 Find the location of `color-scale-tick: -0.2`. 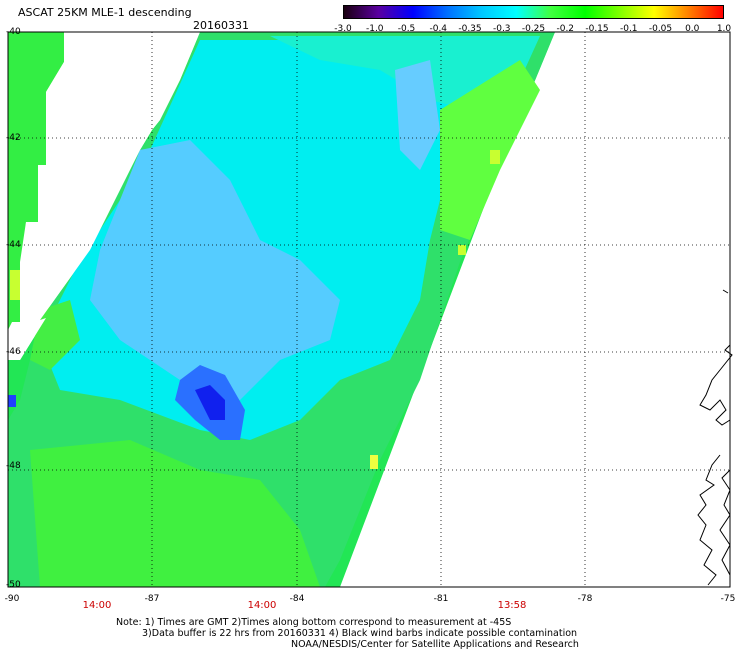

color-scale-tick: -0.2 is located at coordinates (565, 29).